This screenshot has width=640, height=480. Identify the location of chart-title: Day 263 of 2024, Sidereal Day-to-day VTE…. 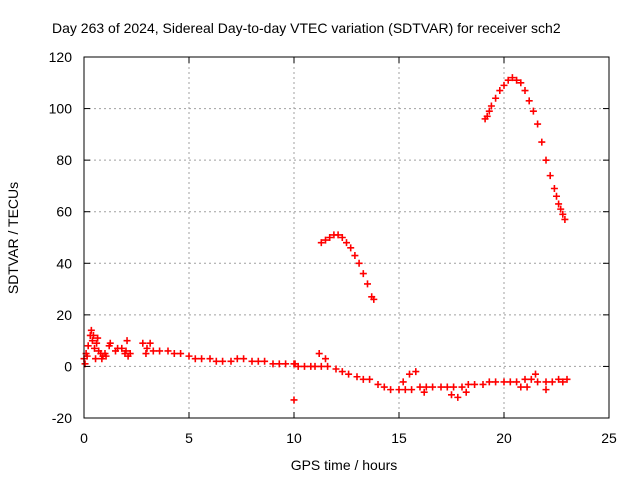
(306, 28).